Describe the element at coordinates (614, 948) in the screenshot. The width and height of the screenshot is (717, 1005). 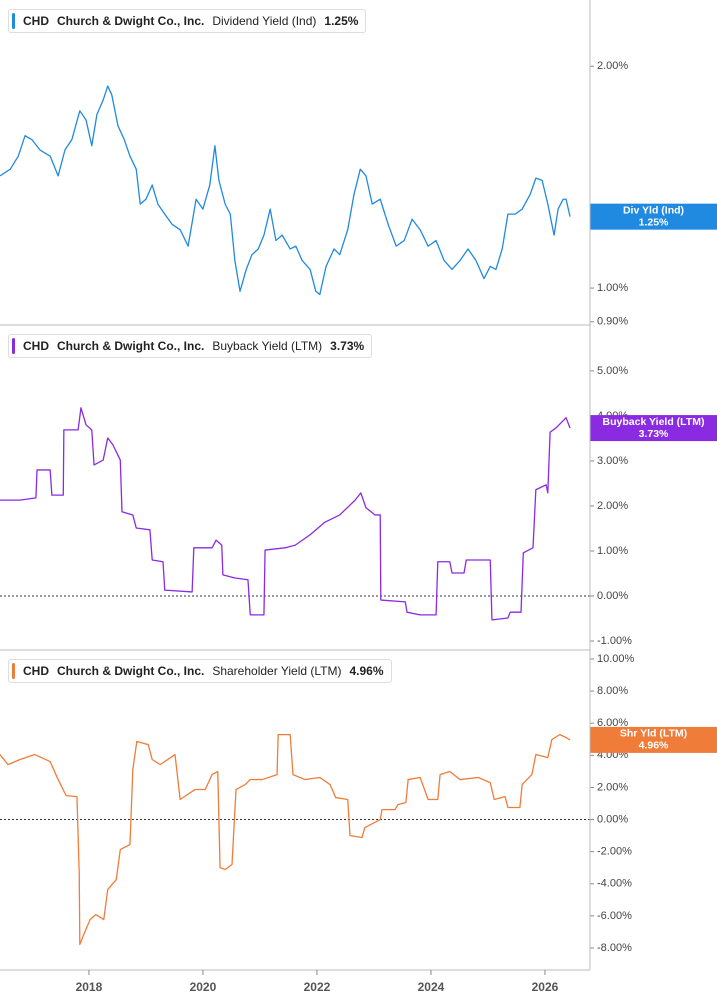
I see `y-tick-label: -8.00%` at that location.